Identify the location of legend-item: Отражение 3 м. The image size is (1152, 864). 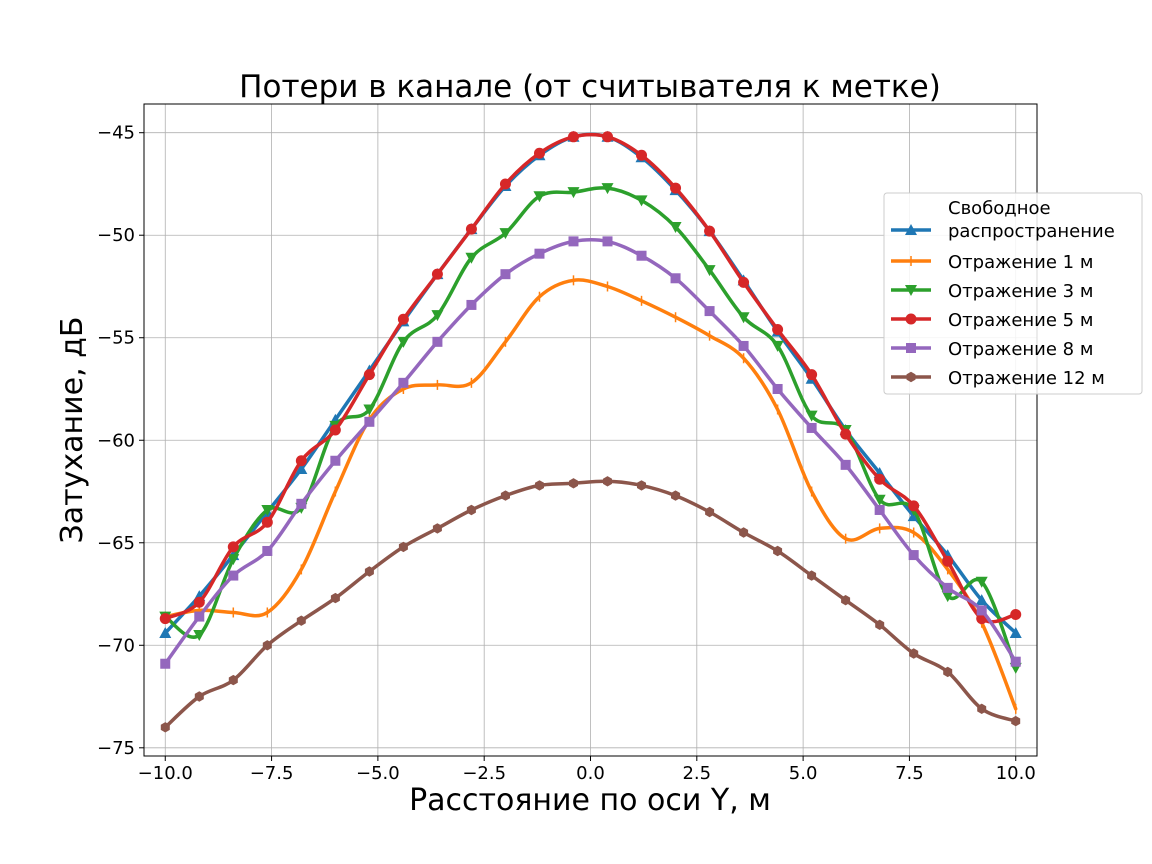
(992, 291).